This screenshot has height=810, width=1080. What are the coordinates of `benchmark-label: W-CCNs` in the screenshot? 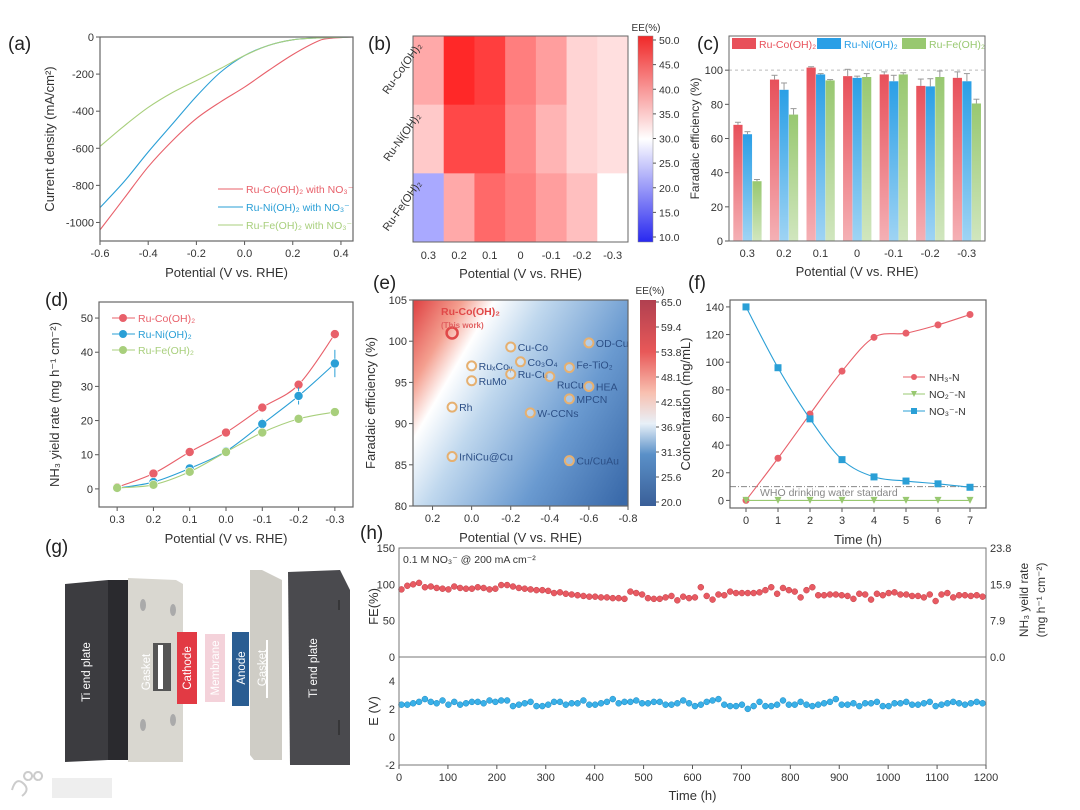 It's located at (557, 414).